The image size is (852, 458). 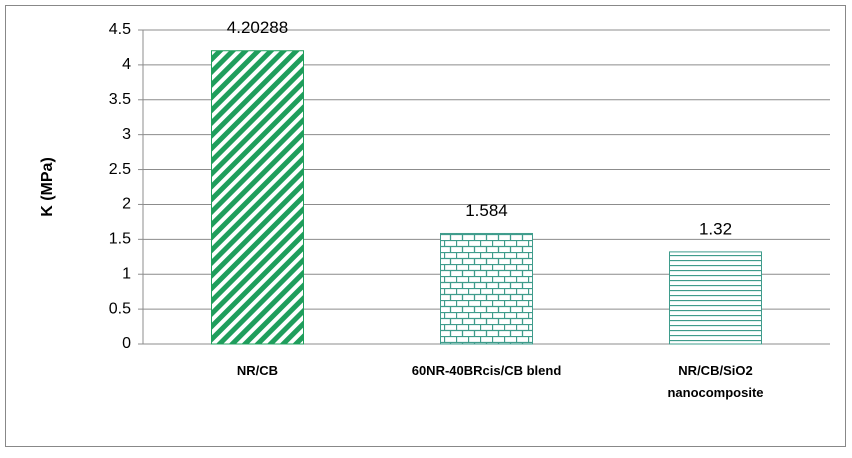 What do you see at coordinates (120, 308) in the screenshot?
I see `y-tick-label: 0.5` at bounding box center [120, 308].